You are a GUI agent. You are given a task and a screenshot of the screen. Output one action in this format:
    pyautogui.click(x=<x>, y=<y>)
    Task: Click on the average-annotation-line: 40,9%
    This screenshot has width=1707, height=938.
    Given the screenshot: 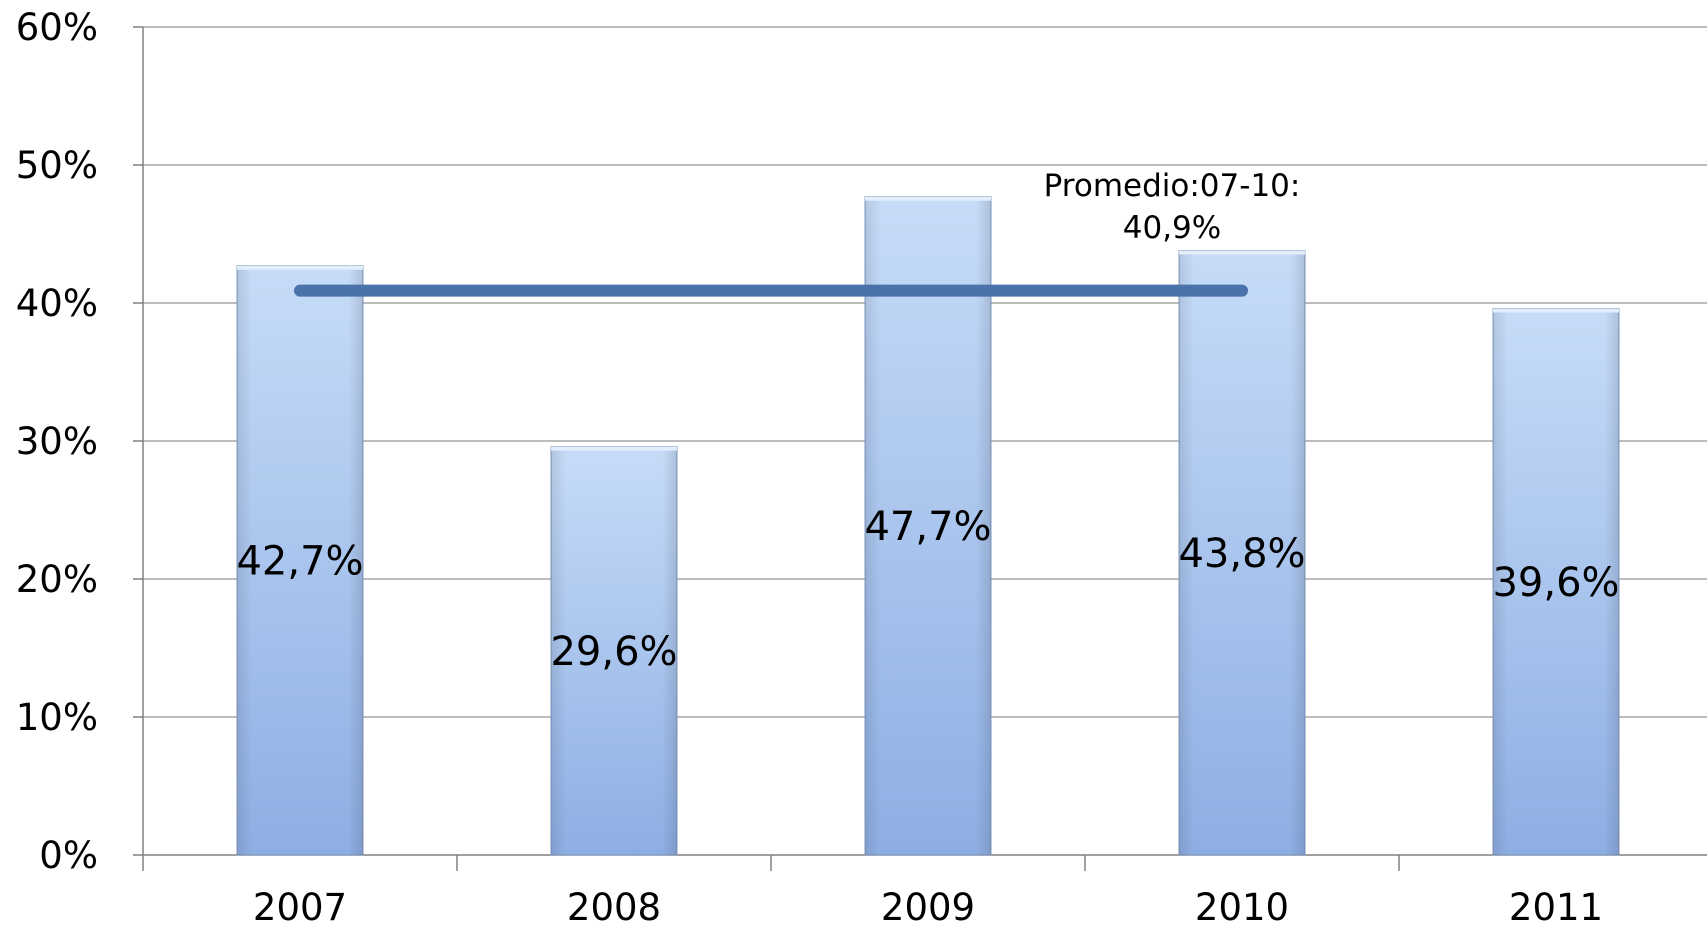 What is the action you would take?
    pyautogui.click(x=1172, y=228)
    